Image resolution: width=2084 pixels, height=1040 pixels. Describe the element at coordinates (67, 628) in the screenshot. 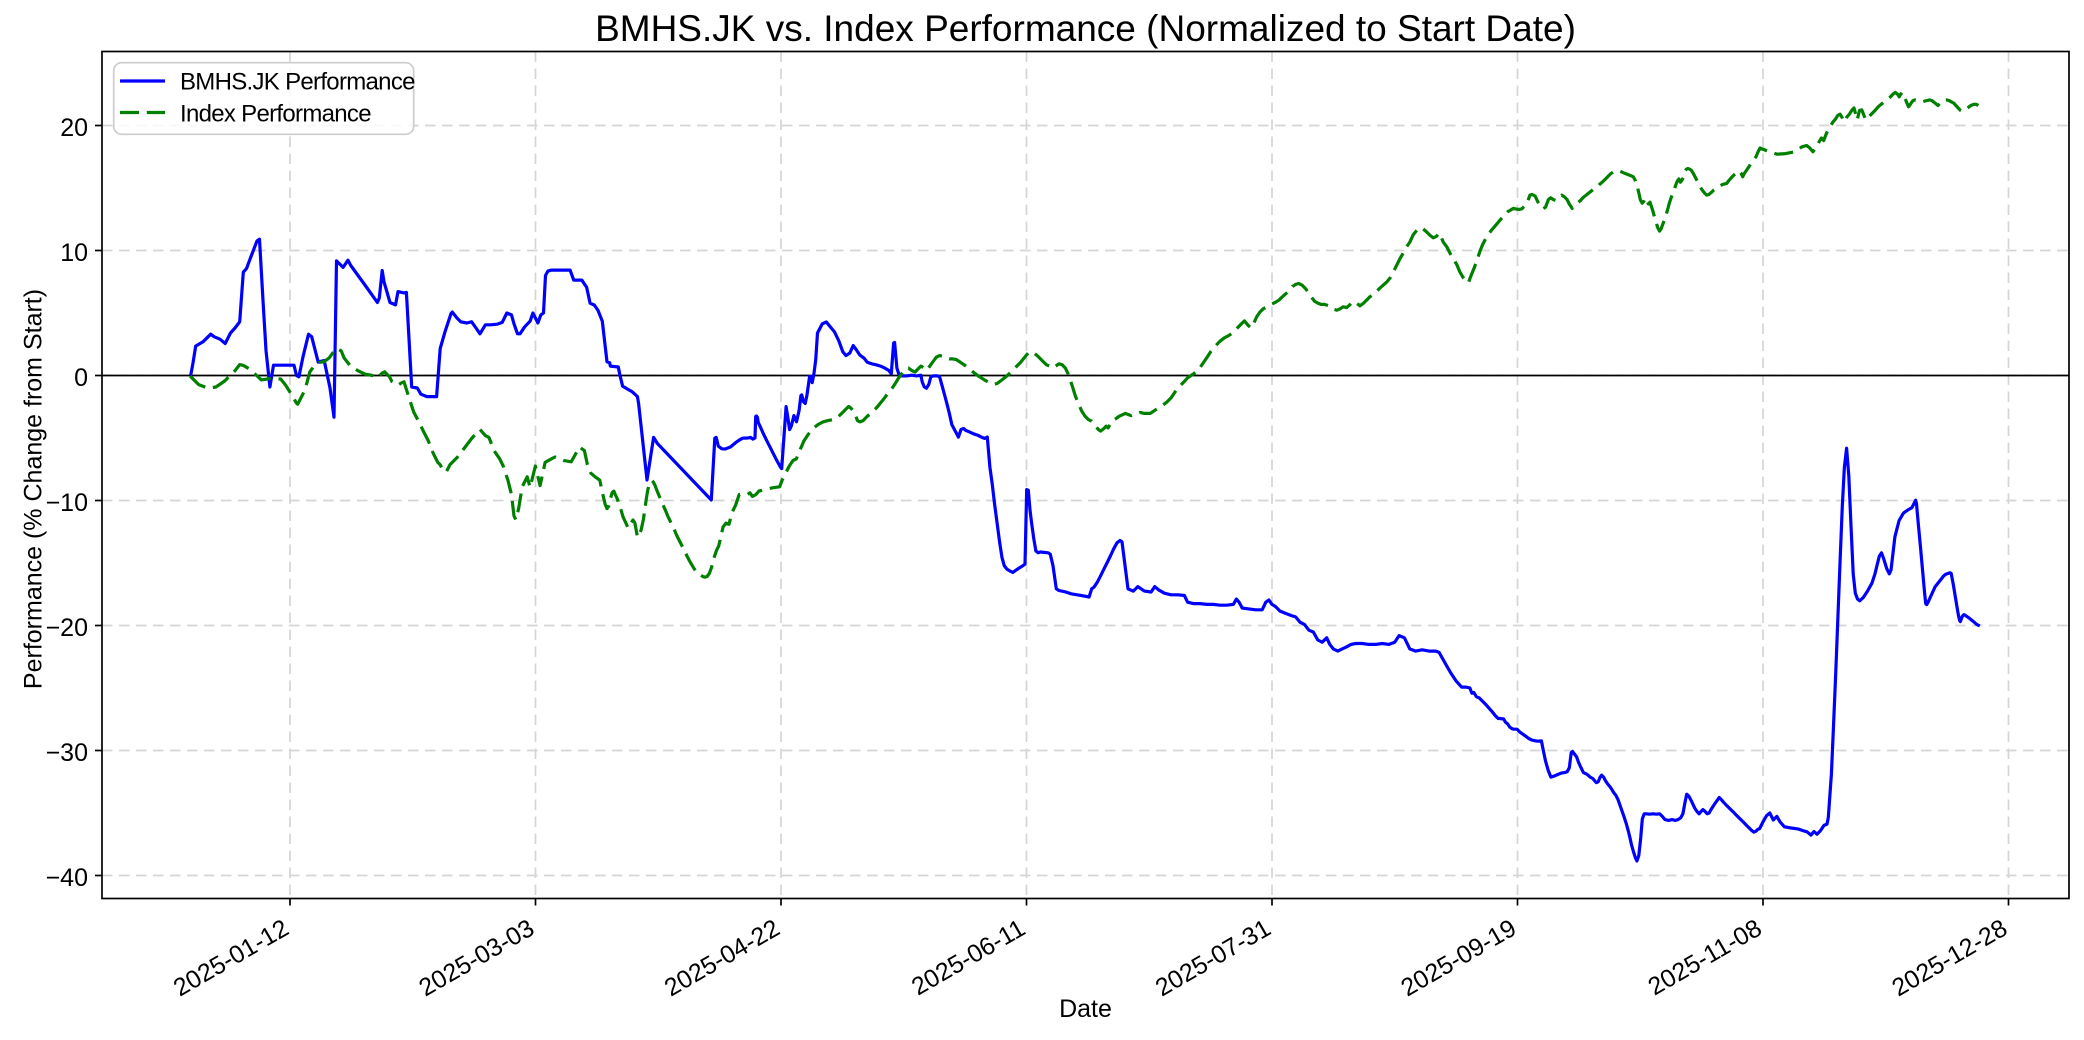

I see `svg-text: −20` at that location.